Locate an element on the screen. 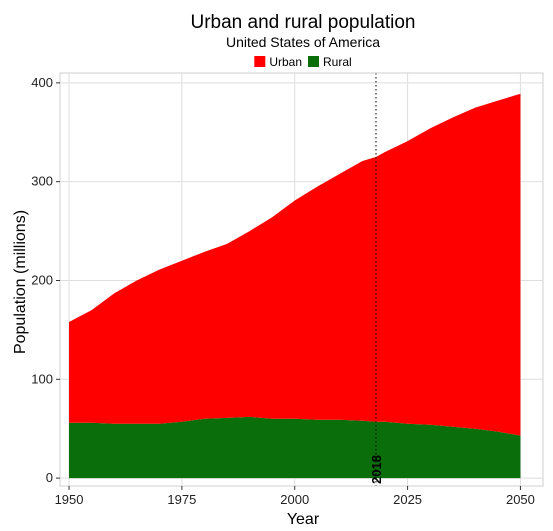  legend-item: Rural is located at coordinates (330, 62).